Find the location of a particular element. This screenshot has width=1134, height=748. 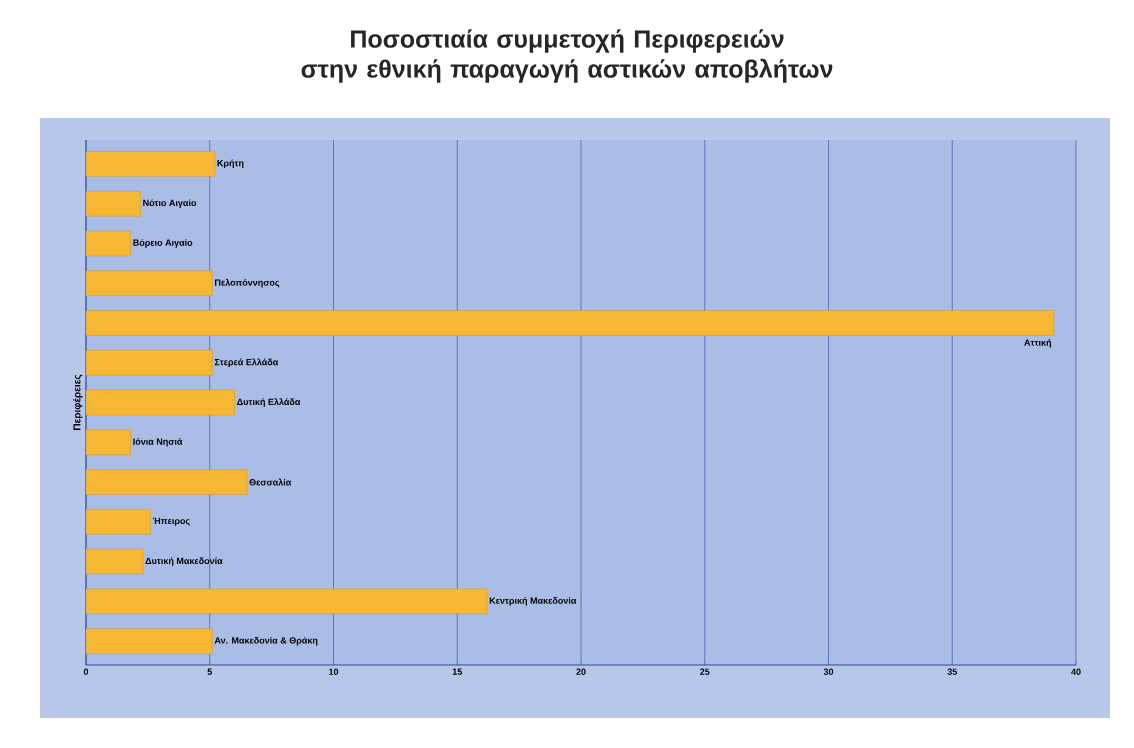

chart-title: Ποσοστιαία συμμετοχή Περιφερειών στην εθνική παραγωγή αστικών αποβλήτων is located at coordinates (567, 56).